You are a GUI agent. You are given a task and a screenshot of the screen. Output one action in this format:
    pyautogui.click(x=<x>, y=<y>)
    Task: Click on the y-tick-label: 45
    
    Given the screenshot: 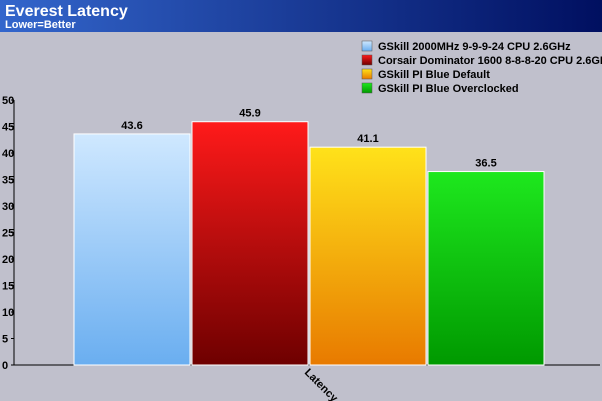 What is the action you would take?
    pyautogui.click(x=8, y=128)
    